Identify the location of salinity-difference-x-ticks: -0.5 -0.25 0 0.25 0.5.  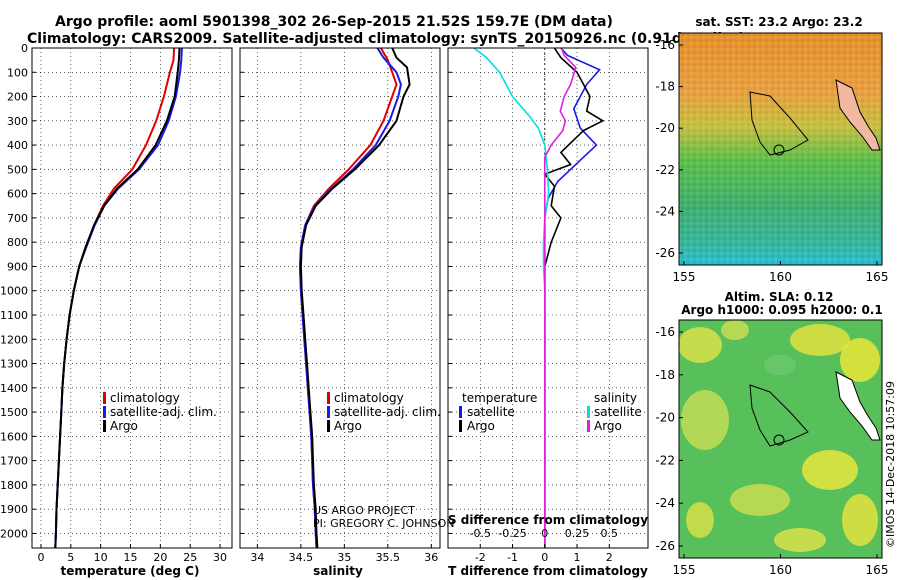
(544, 533).